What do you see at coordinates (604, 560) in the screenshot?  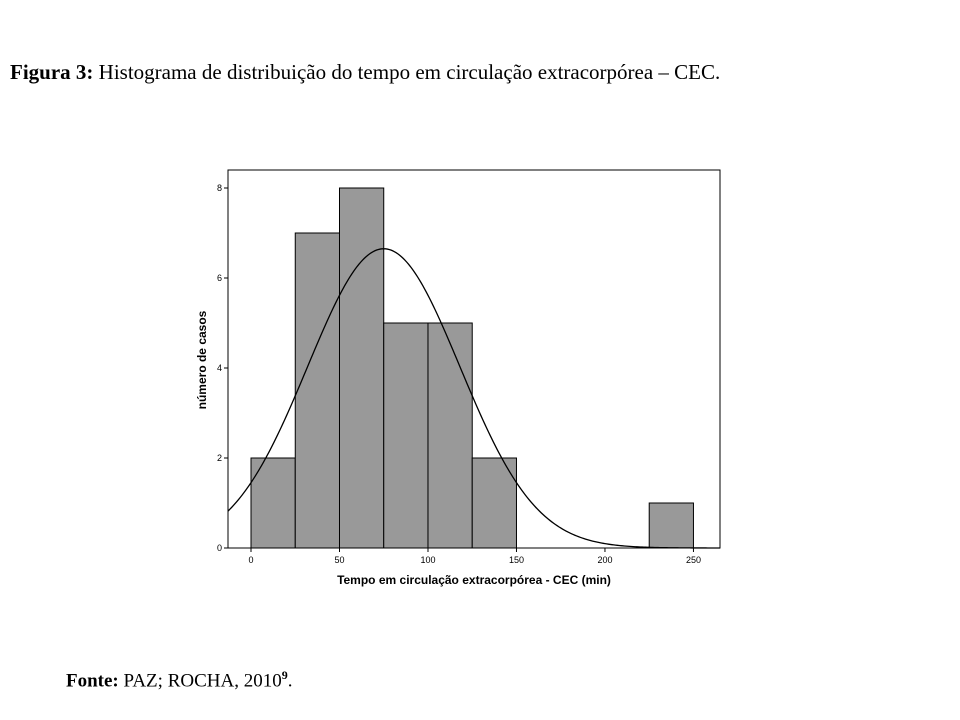 I see `x-tick-label: 200` at bounding box center [604, 560].